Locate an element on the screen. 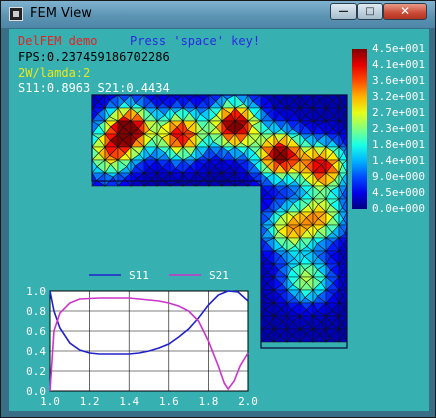 This screenshot has height=418, width=436. x-tick-label: 1.4 is located at coordinates (129, 401).